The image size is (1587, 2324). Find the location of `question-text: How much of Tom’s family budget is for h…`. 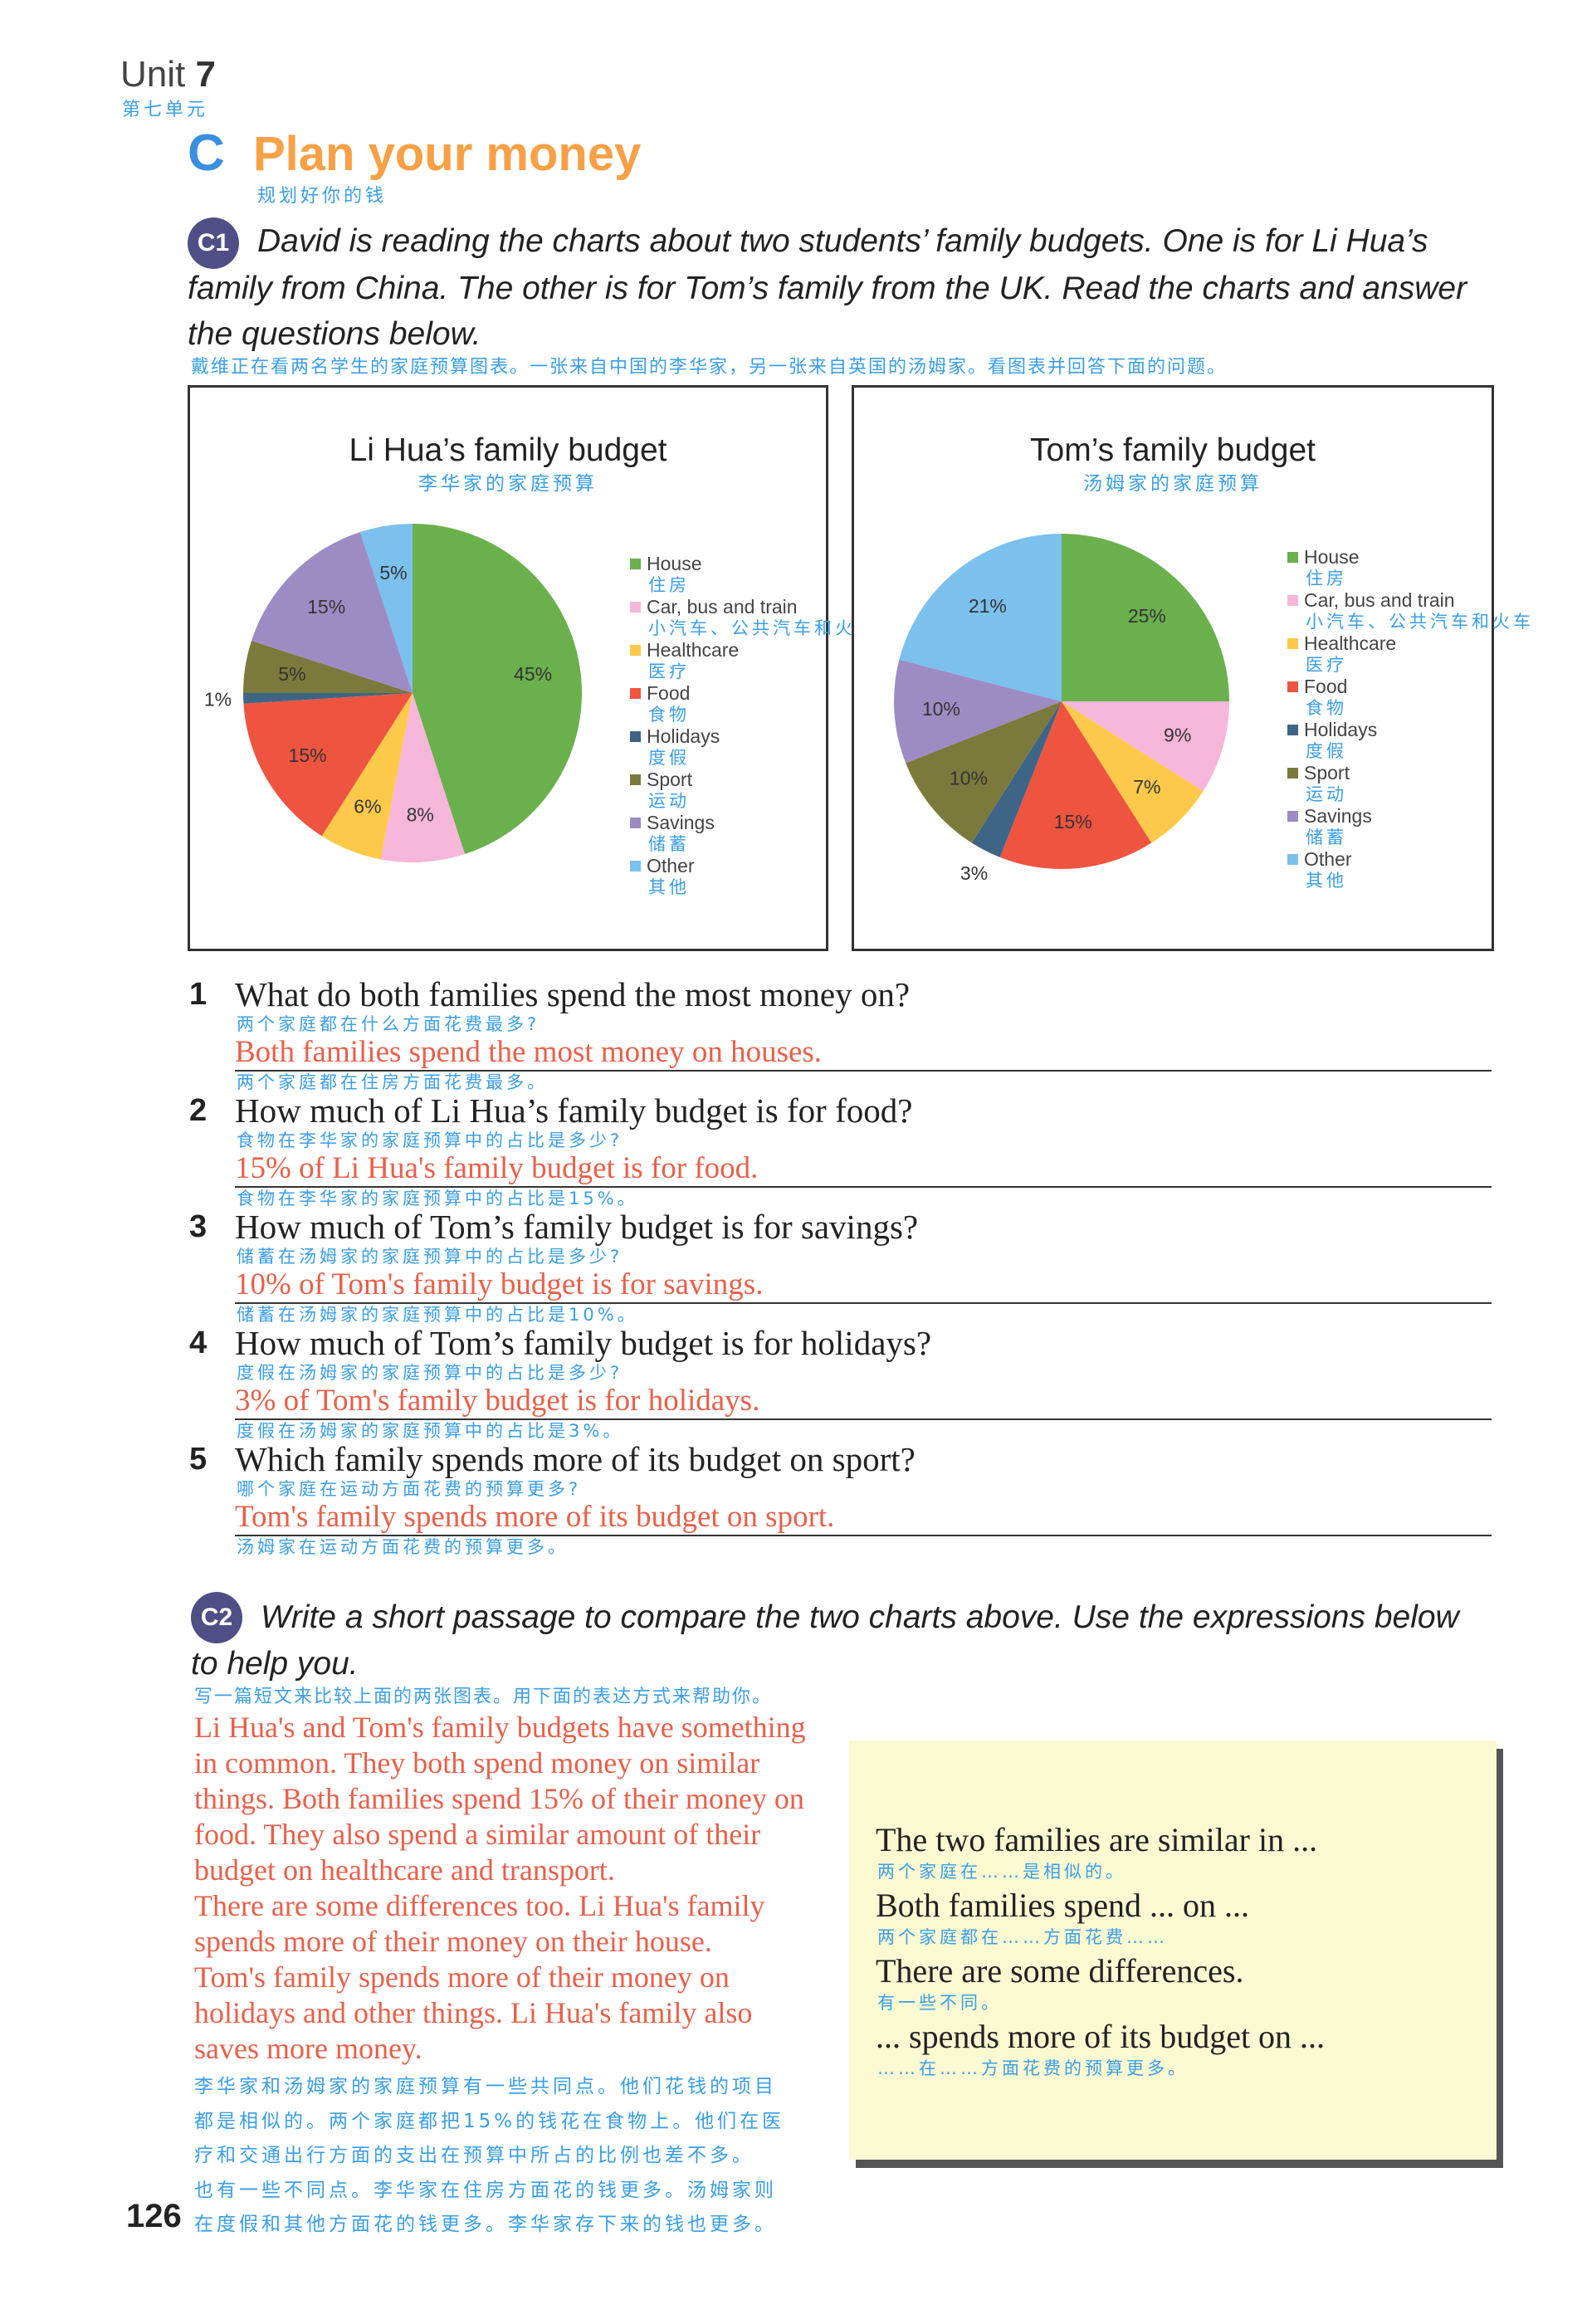

question-text: How much of Tom’s family budget is for h… is located at coordinates (583, 1343).